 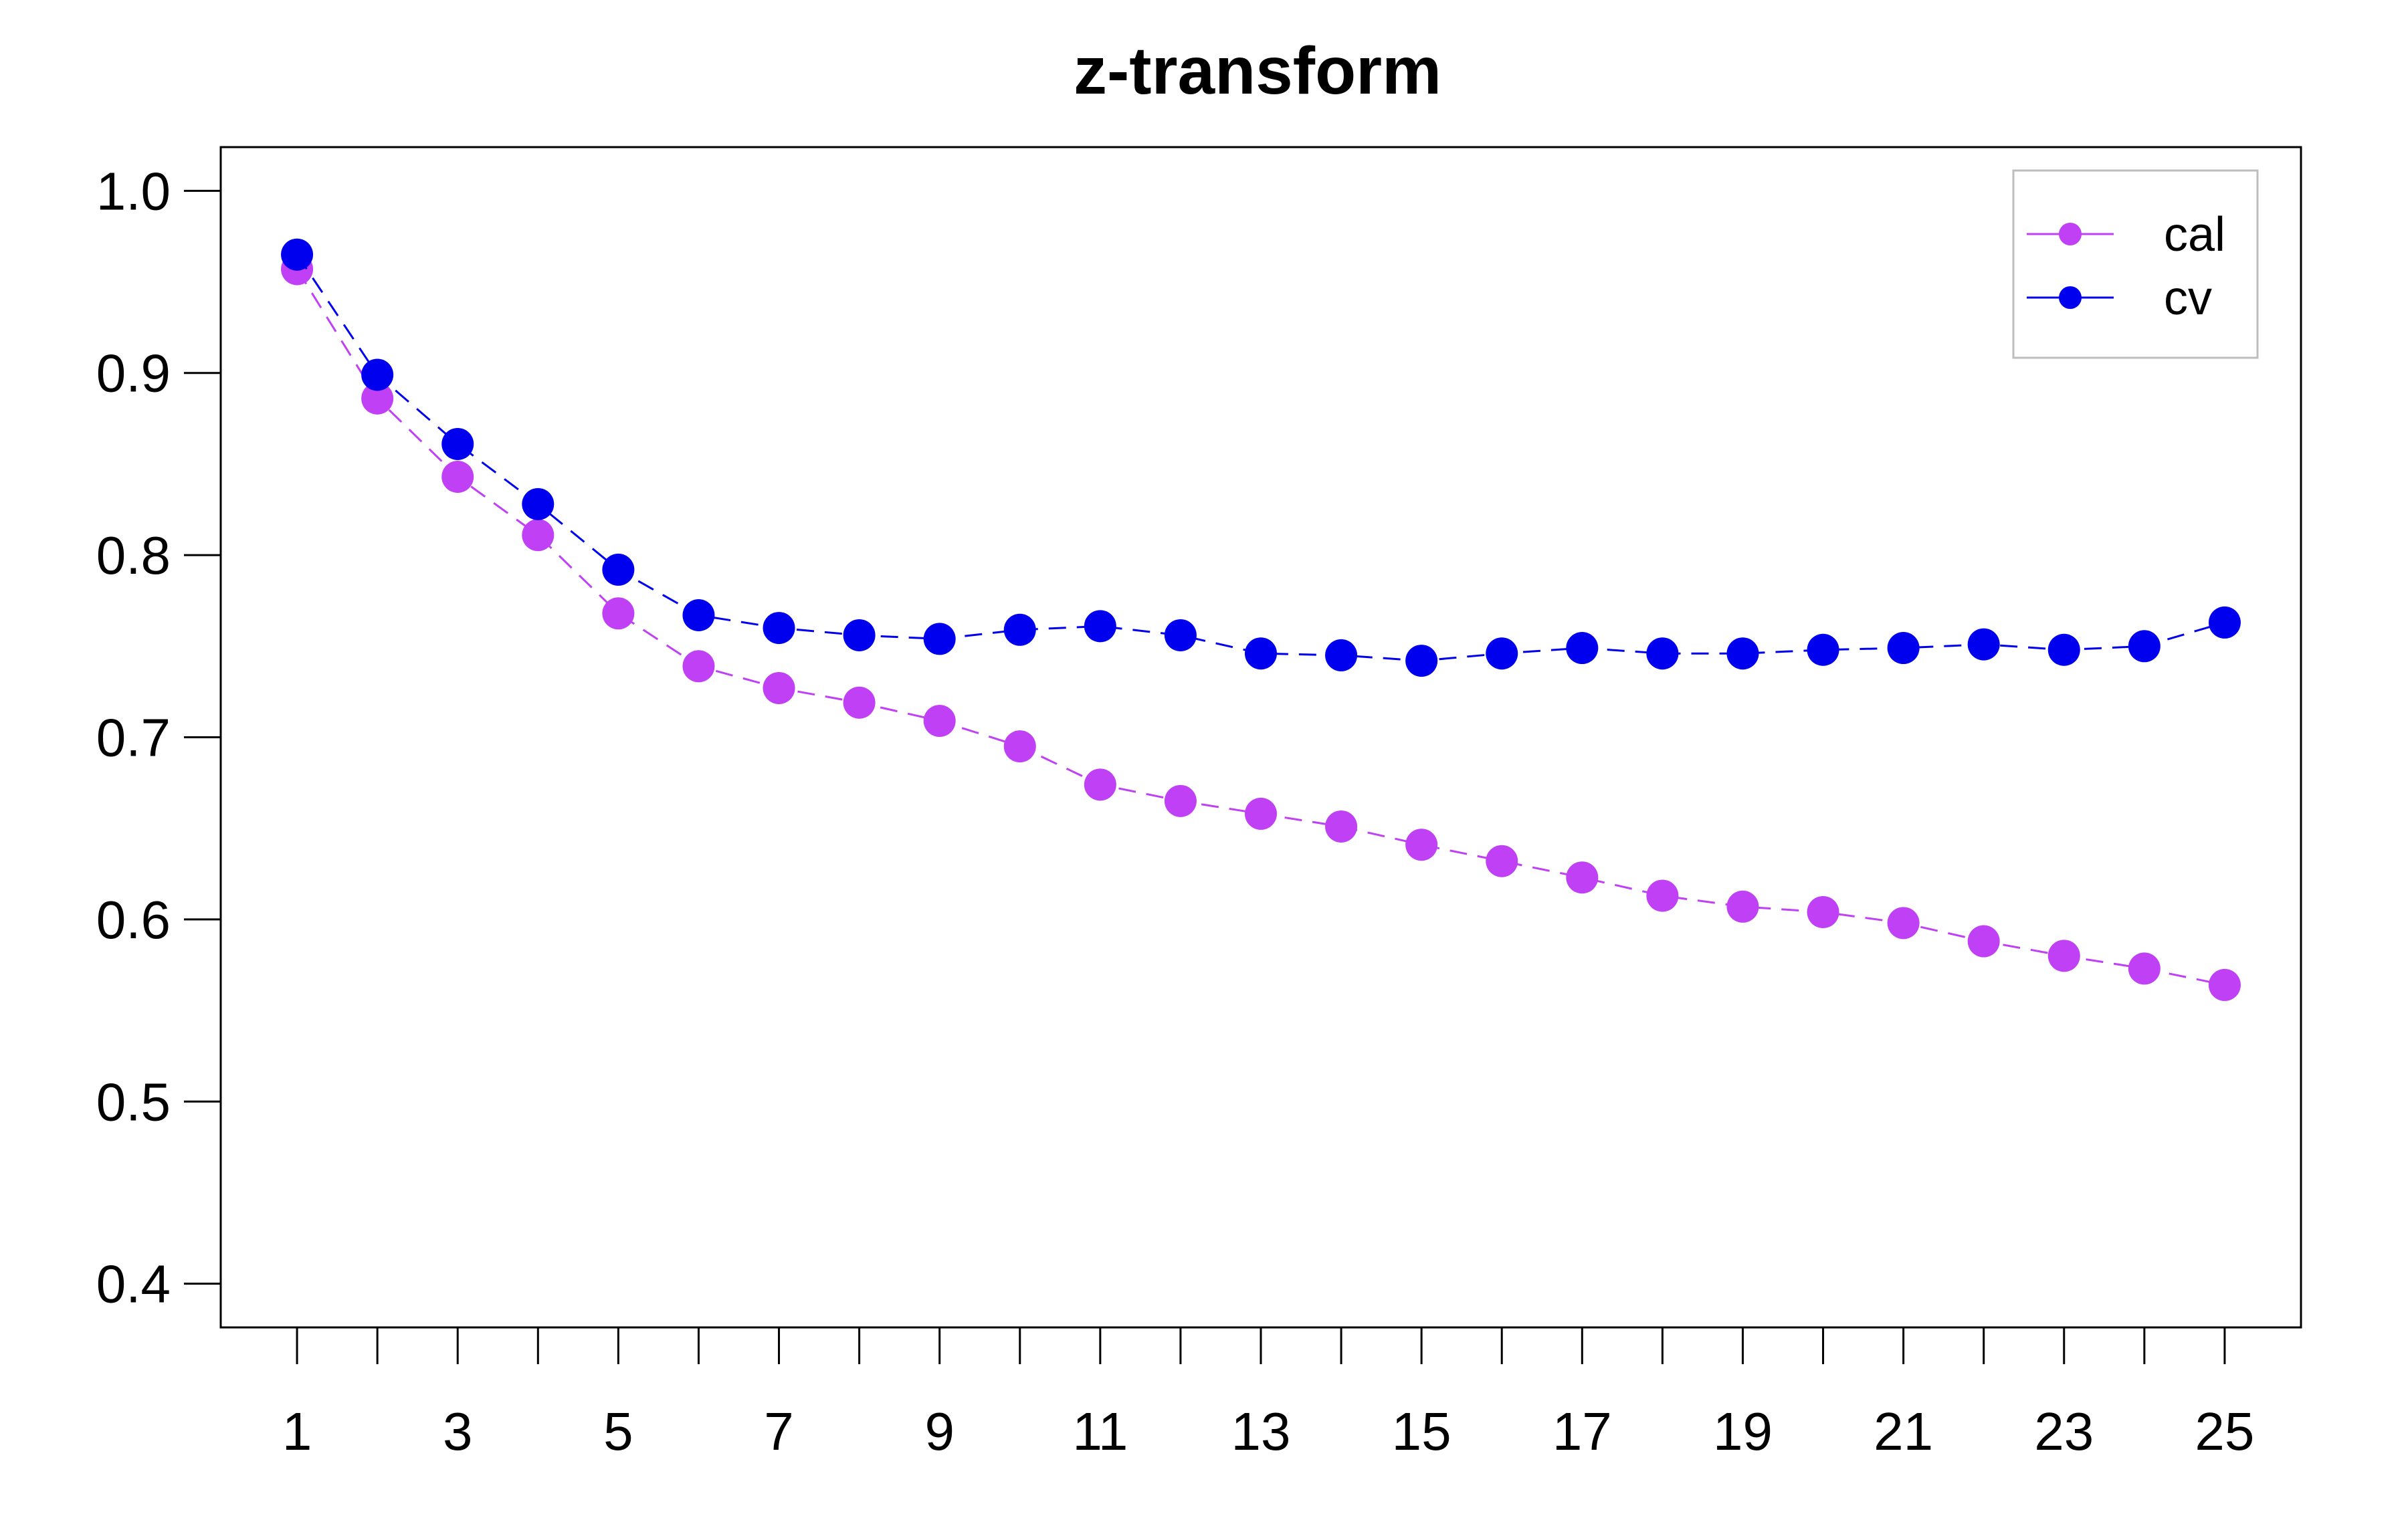 I want to click on x-tick-label: 19, so click(x=1743, y=1432).